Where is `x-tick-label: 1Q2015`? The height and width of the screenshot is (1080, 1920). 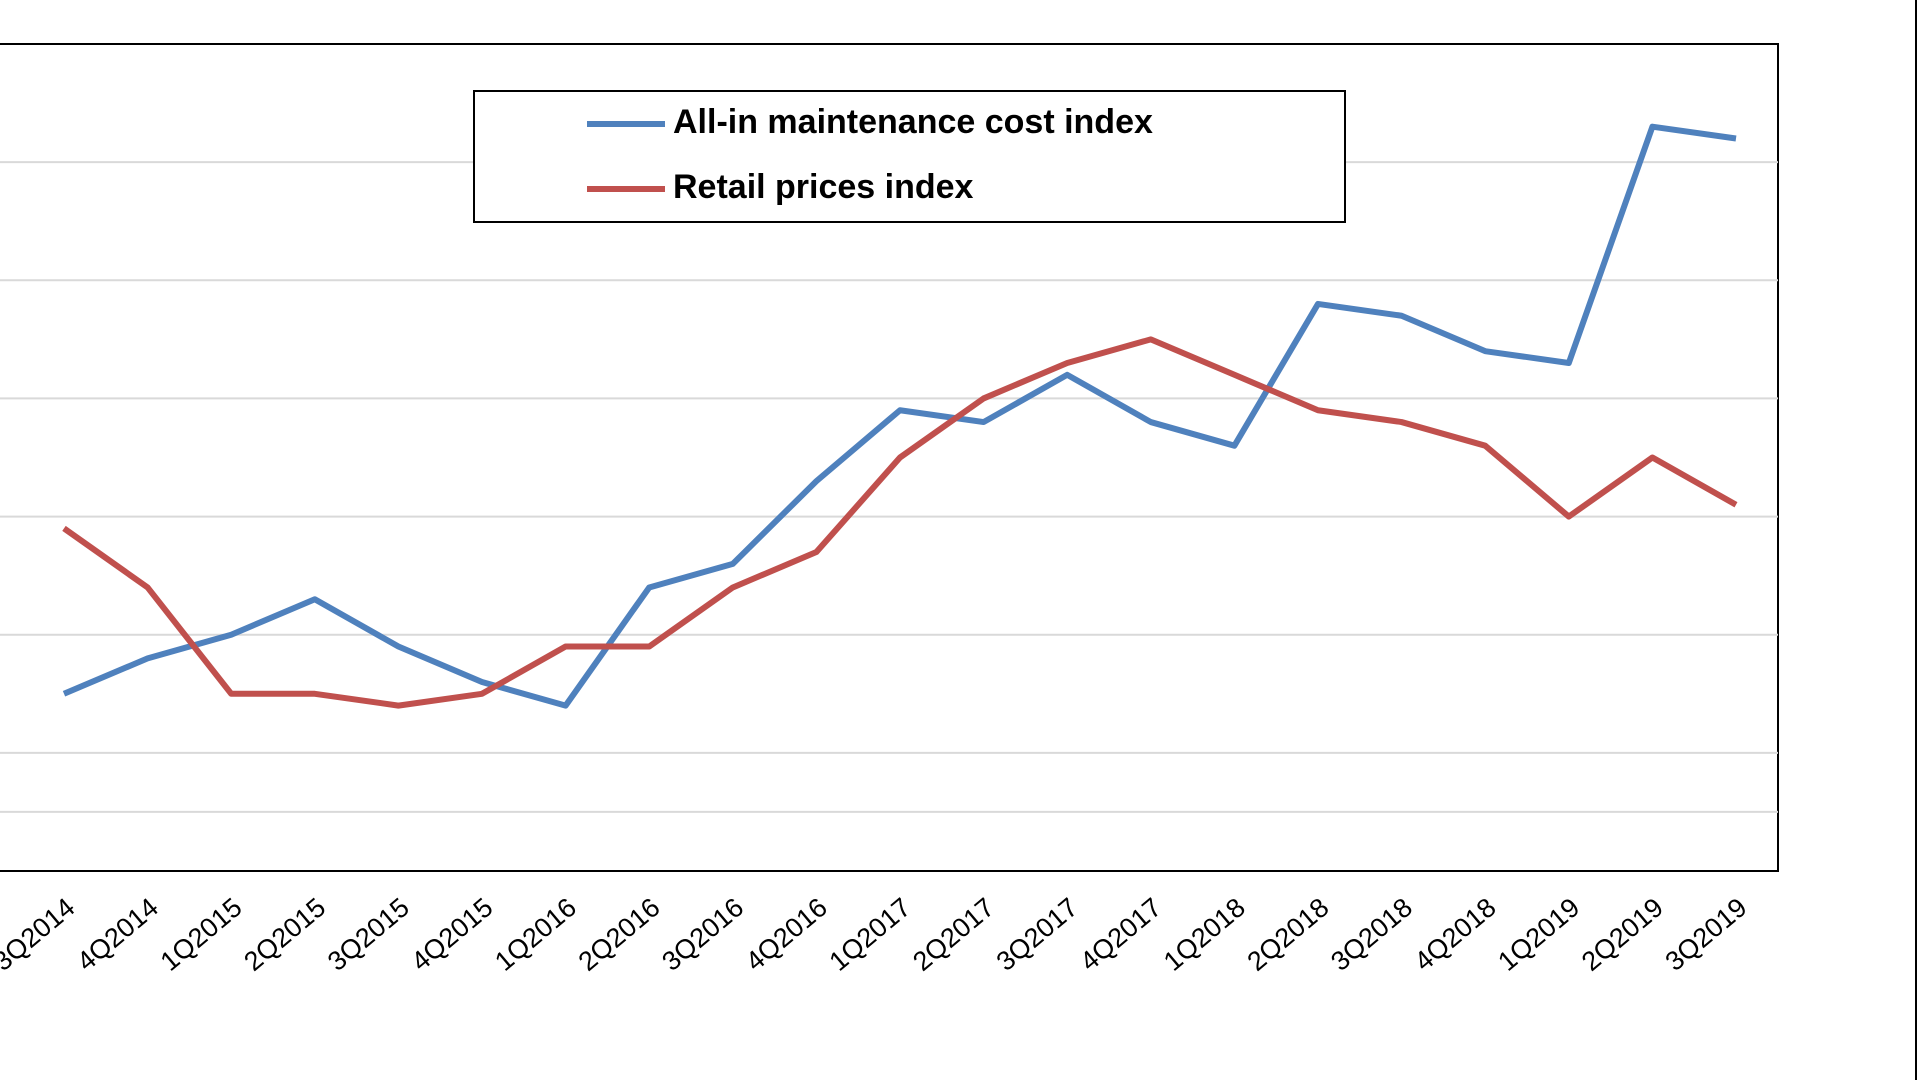 x-tick-label: 1Q2015 is located at coordinates (201, 934).